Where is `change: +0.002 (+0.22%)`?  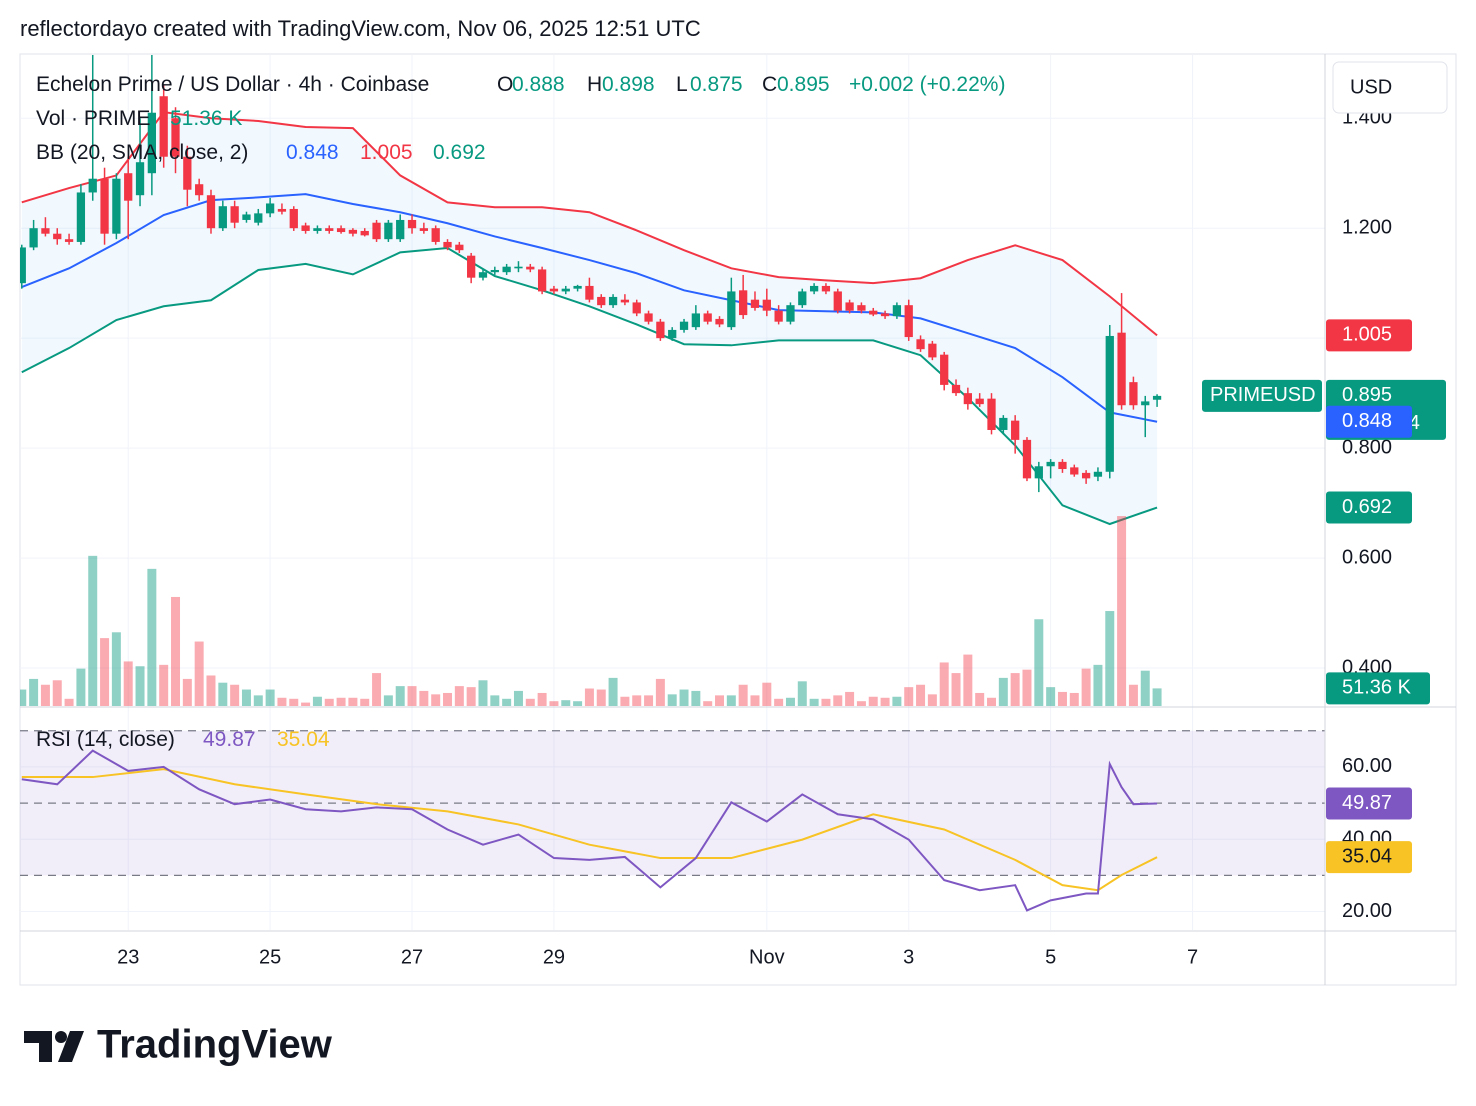
change: +0.002 (+0.22%) is located at coordinates (927, 84).